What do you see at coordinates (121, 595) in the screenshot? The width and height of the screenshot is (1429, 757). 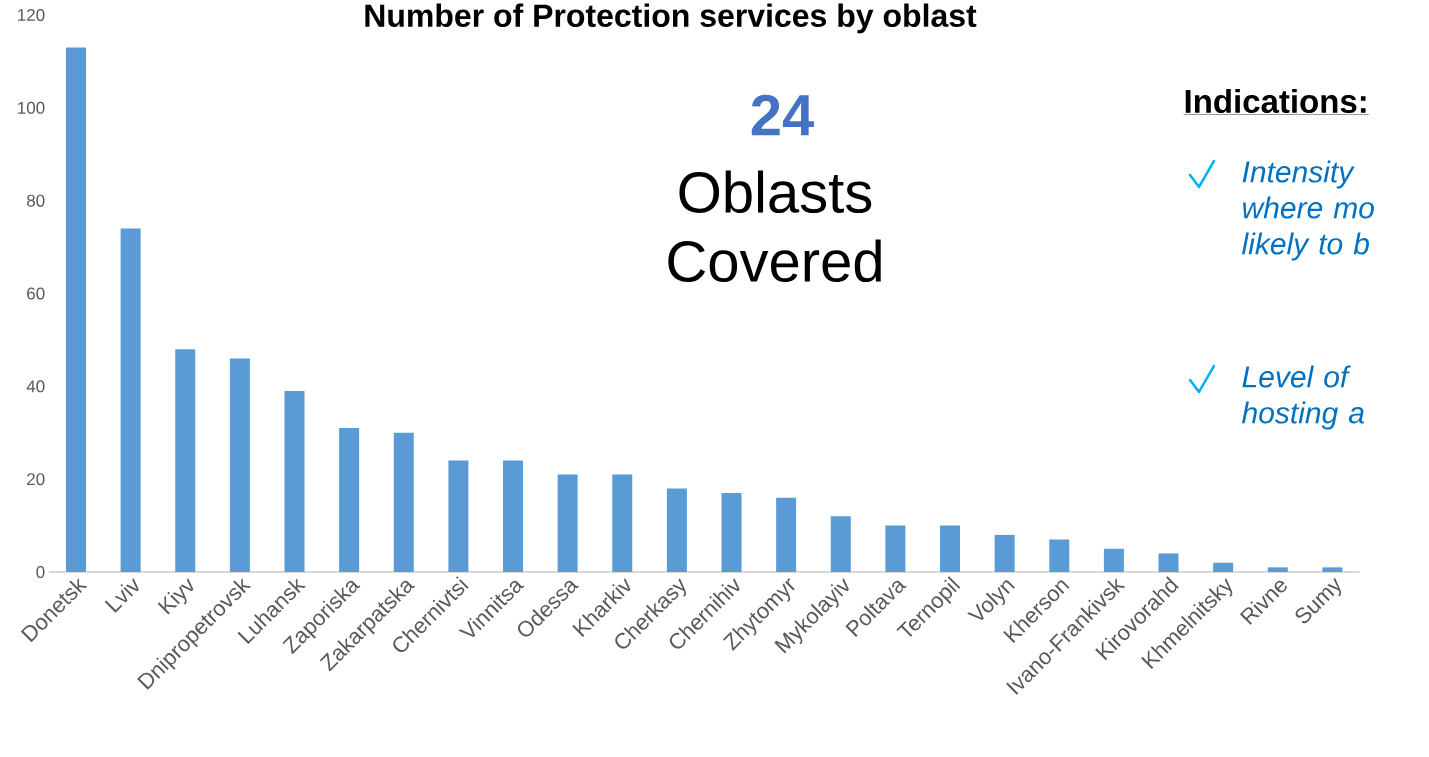 I see `x-tick-label: Lviv` at bounding box center [121, 595].